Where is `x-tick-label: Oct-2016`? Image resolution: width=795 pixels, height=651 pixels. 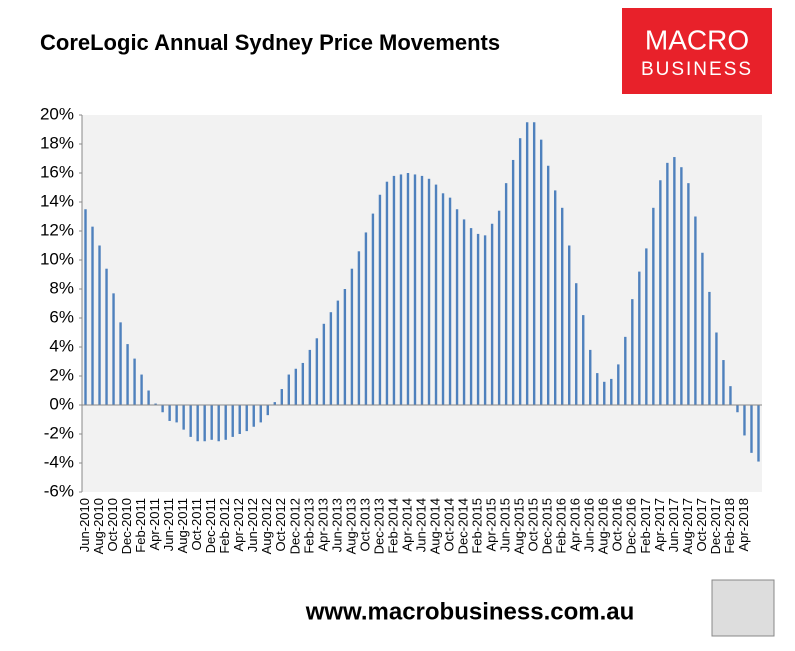
x-tick-label: Oct-2016 is located at coordinates (617, 524).